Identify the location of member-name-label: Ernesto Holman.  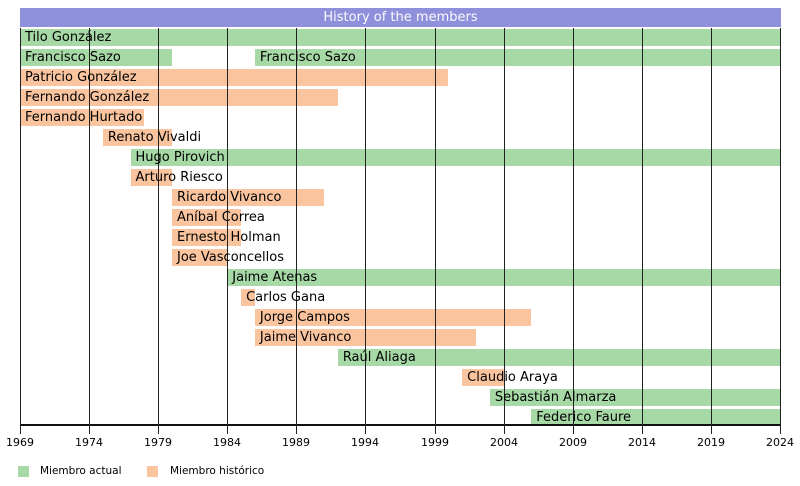
(229, 237).